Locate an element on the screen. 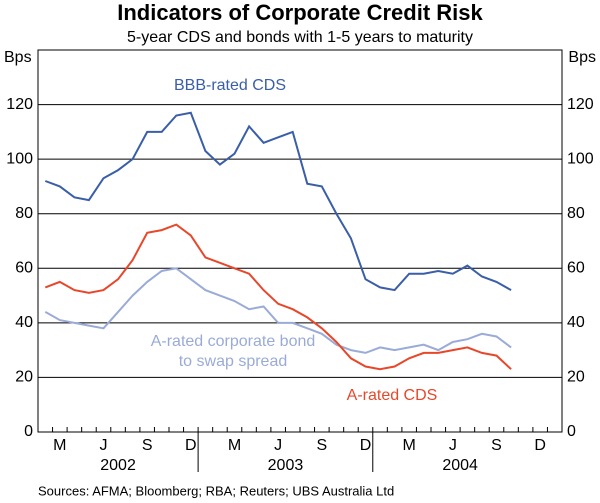  y2-tick-label: 0 is located at coordinates (571, 431).